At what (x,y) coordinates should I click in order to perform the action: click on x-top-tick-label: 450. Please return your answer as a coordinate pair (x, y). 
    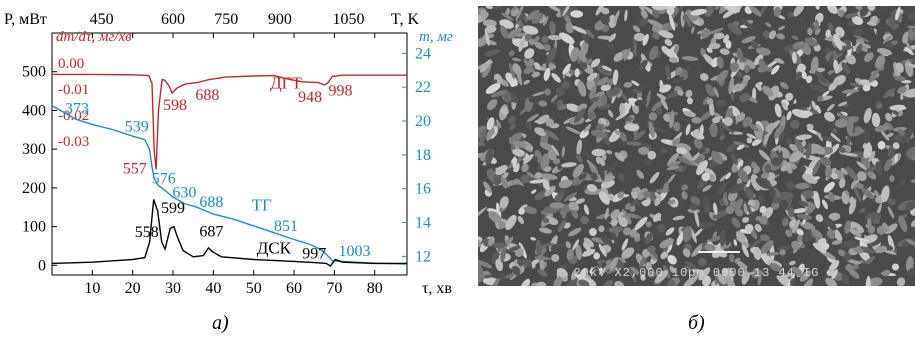
    Looking at the image, I should click on (102, 19).